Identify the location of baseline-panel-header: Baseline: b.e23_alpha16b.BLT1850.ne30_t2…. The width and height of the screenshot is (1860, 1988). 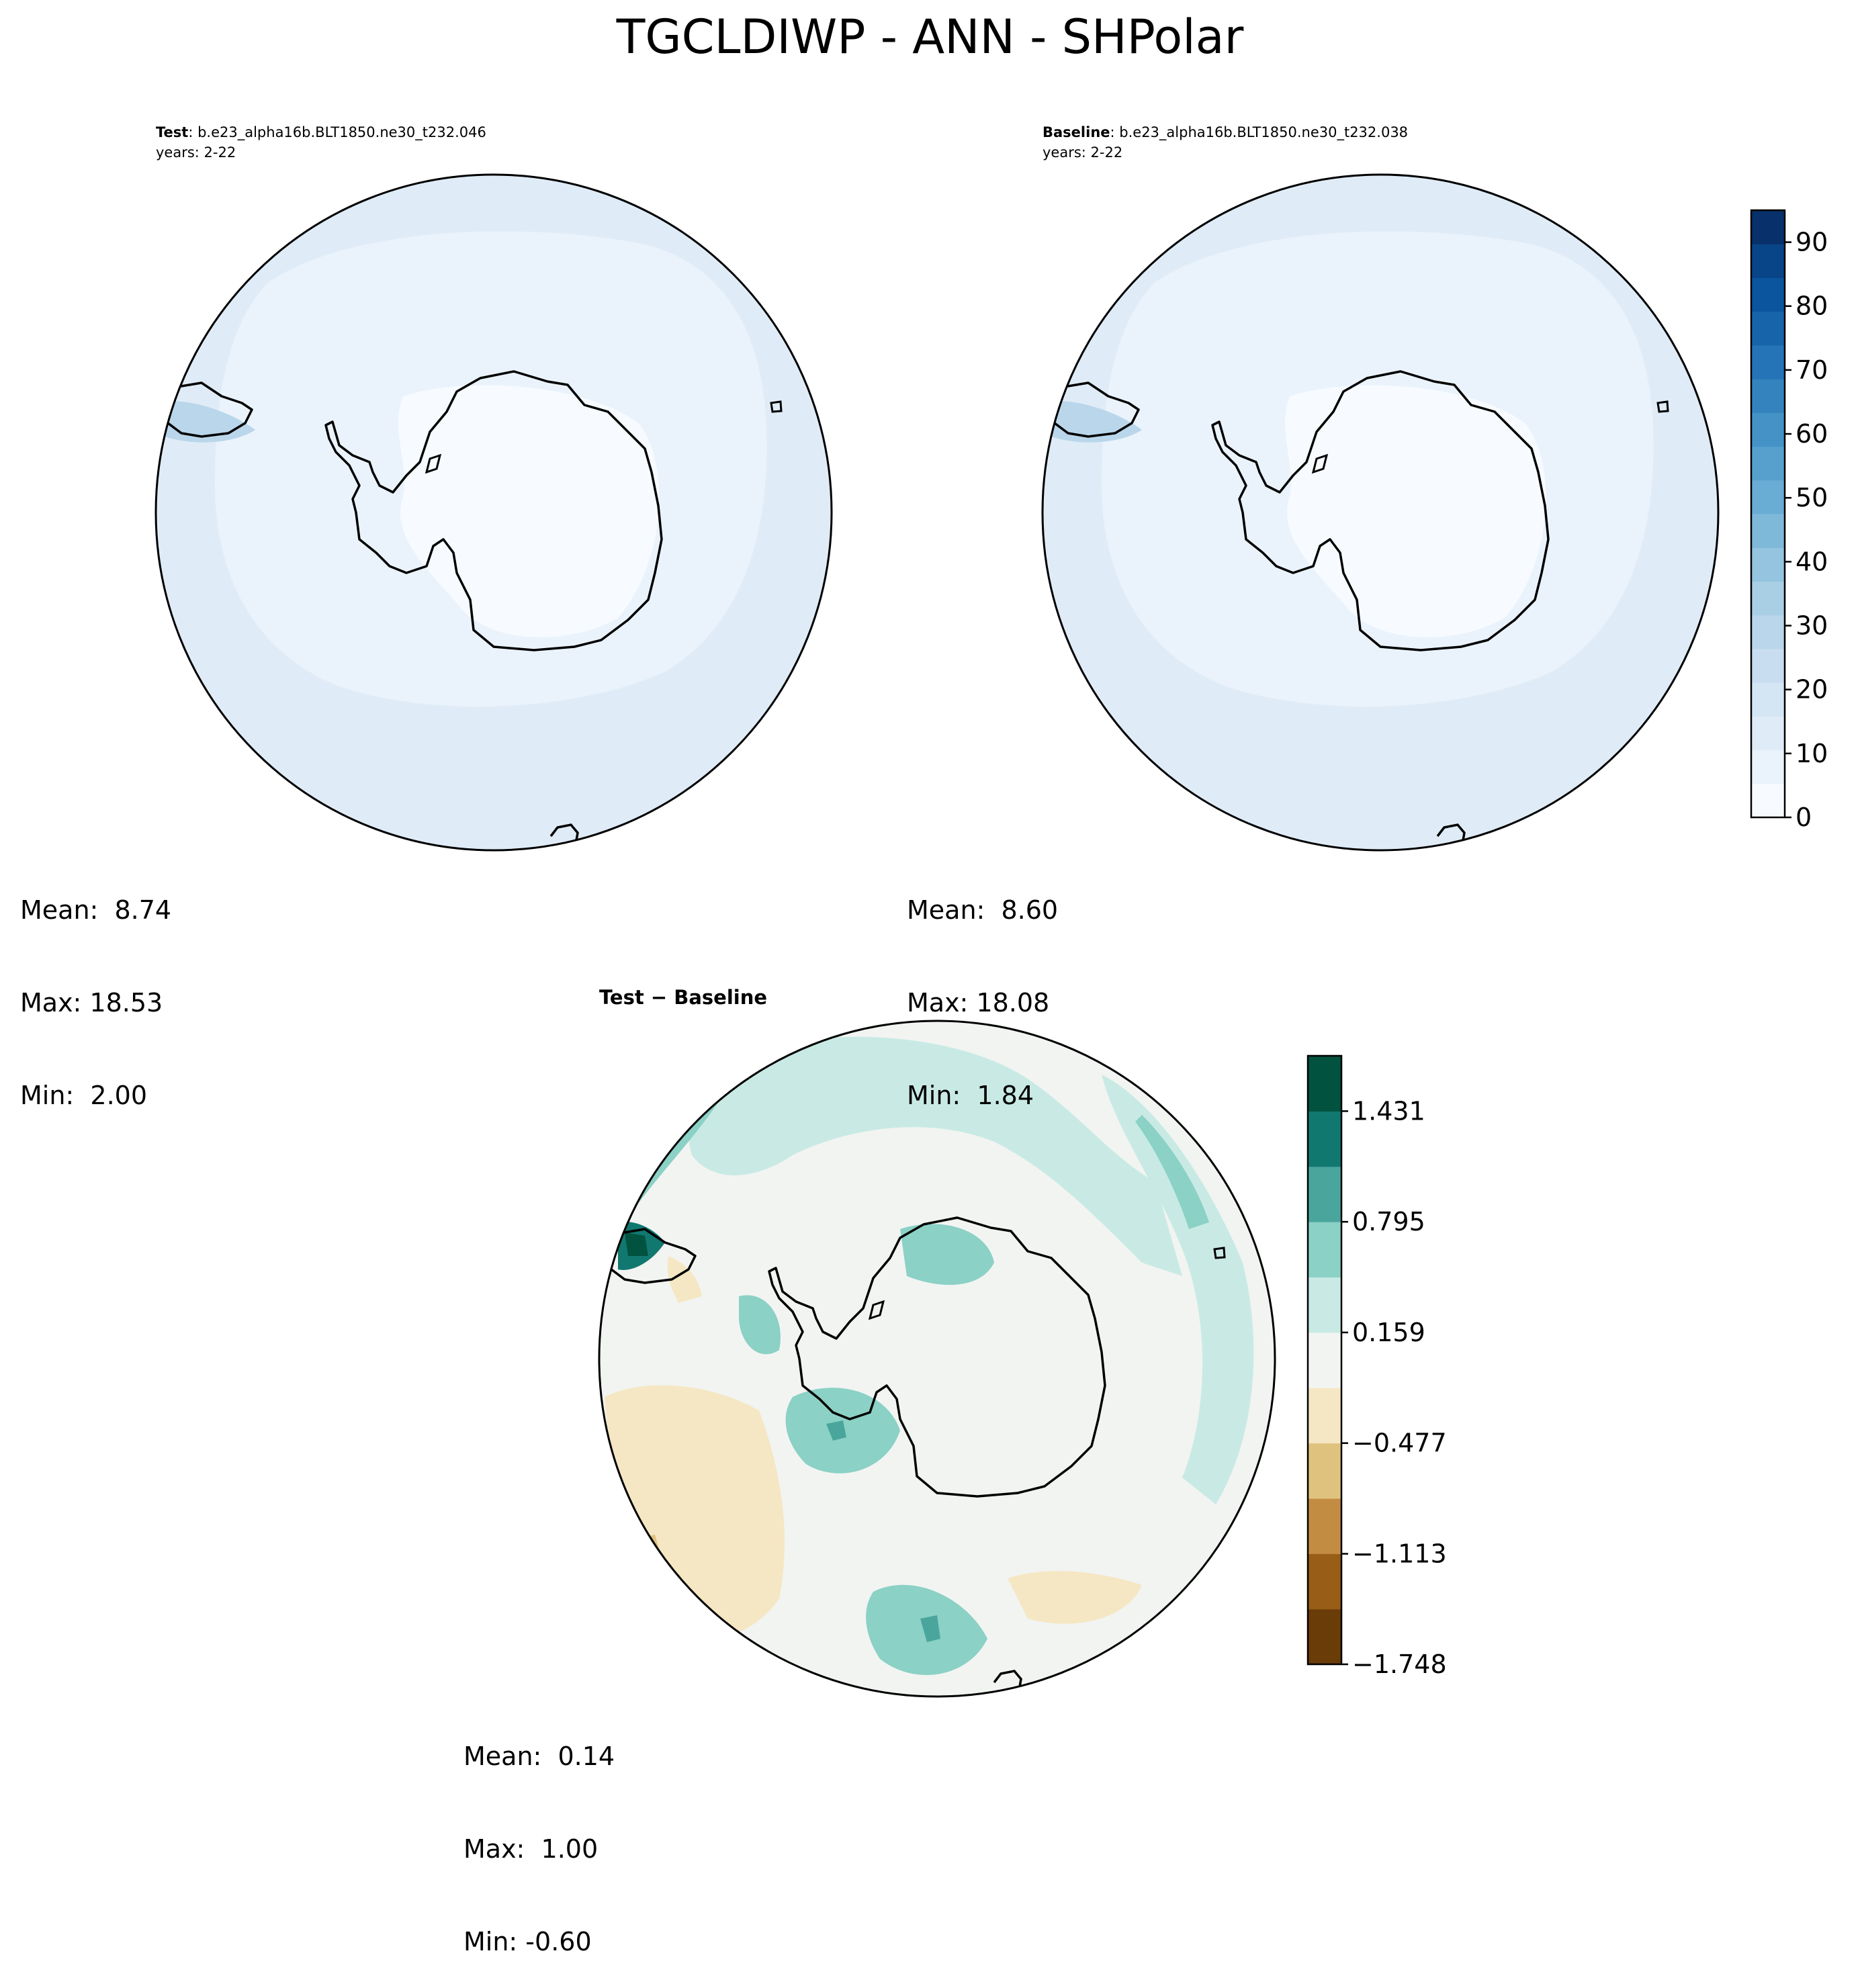
(1225, 142).